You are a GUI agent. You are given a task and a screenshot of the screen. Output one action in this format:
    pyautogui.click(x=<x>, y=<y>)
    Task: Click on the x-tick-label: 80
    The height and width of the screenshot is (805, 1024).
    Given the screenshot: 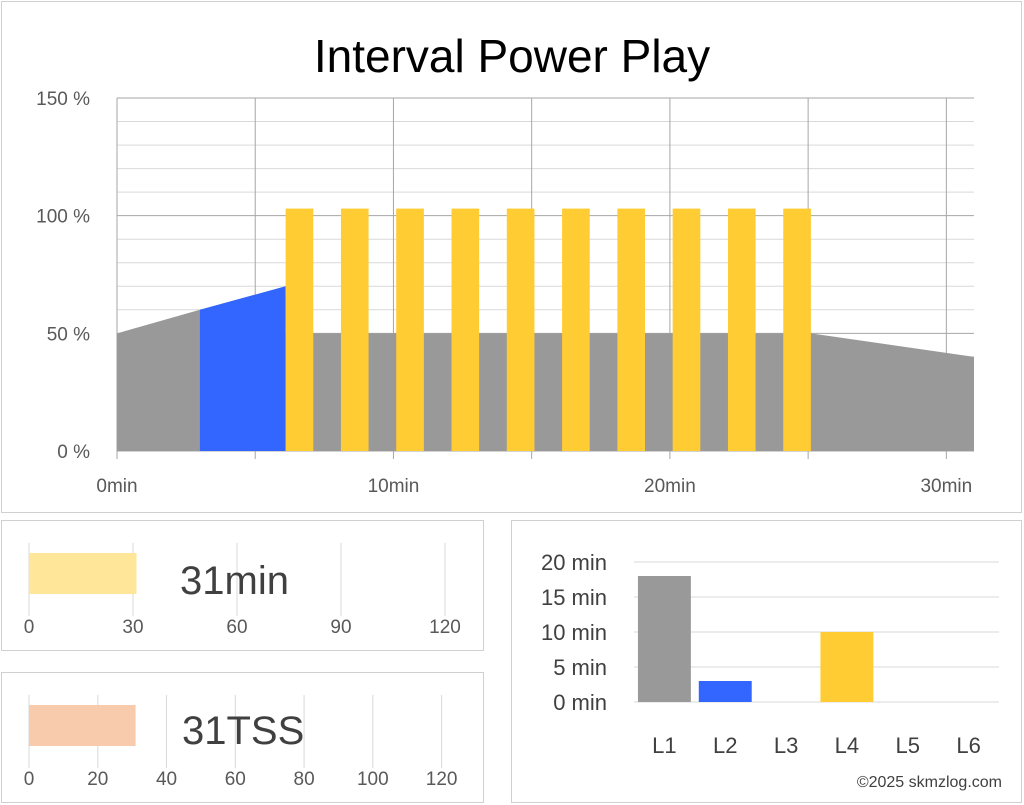 What is the action you would take?
    pyautogui.click(x=304, y=779)
    